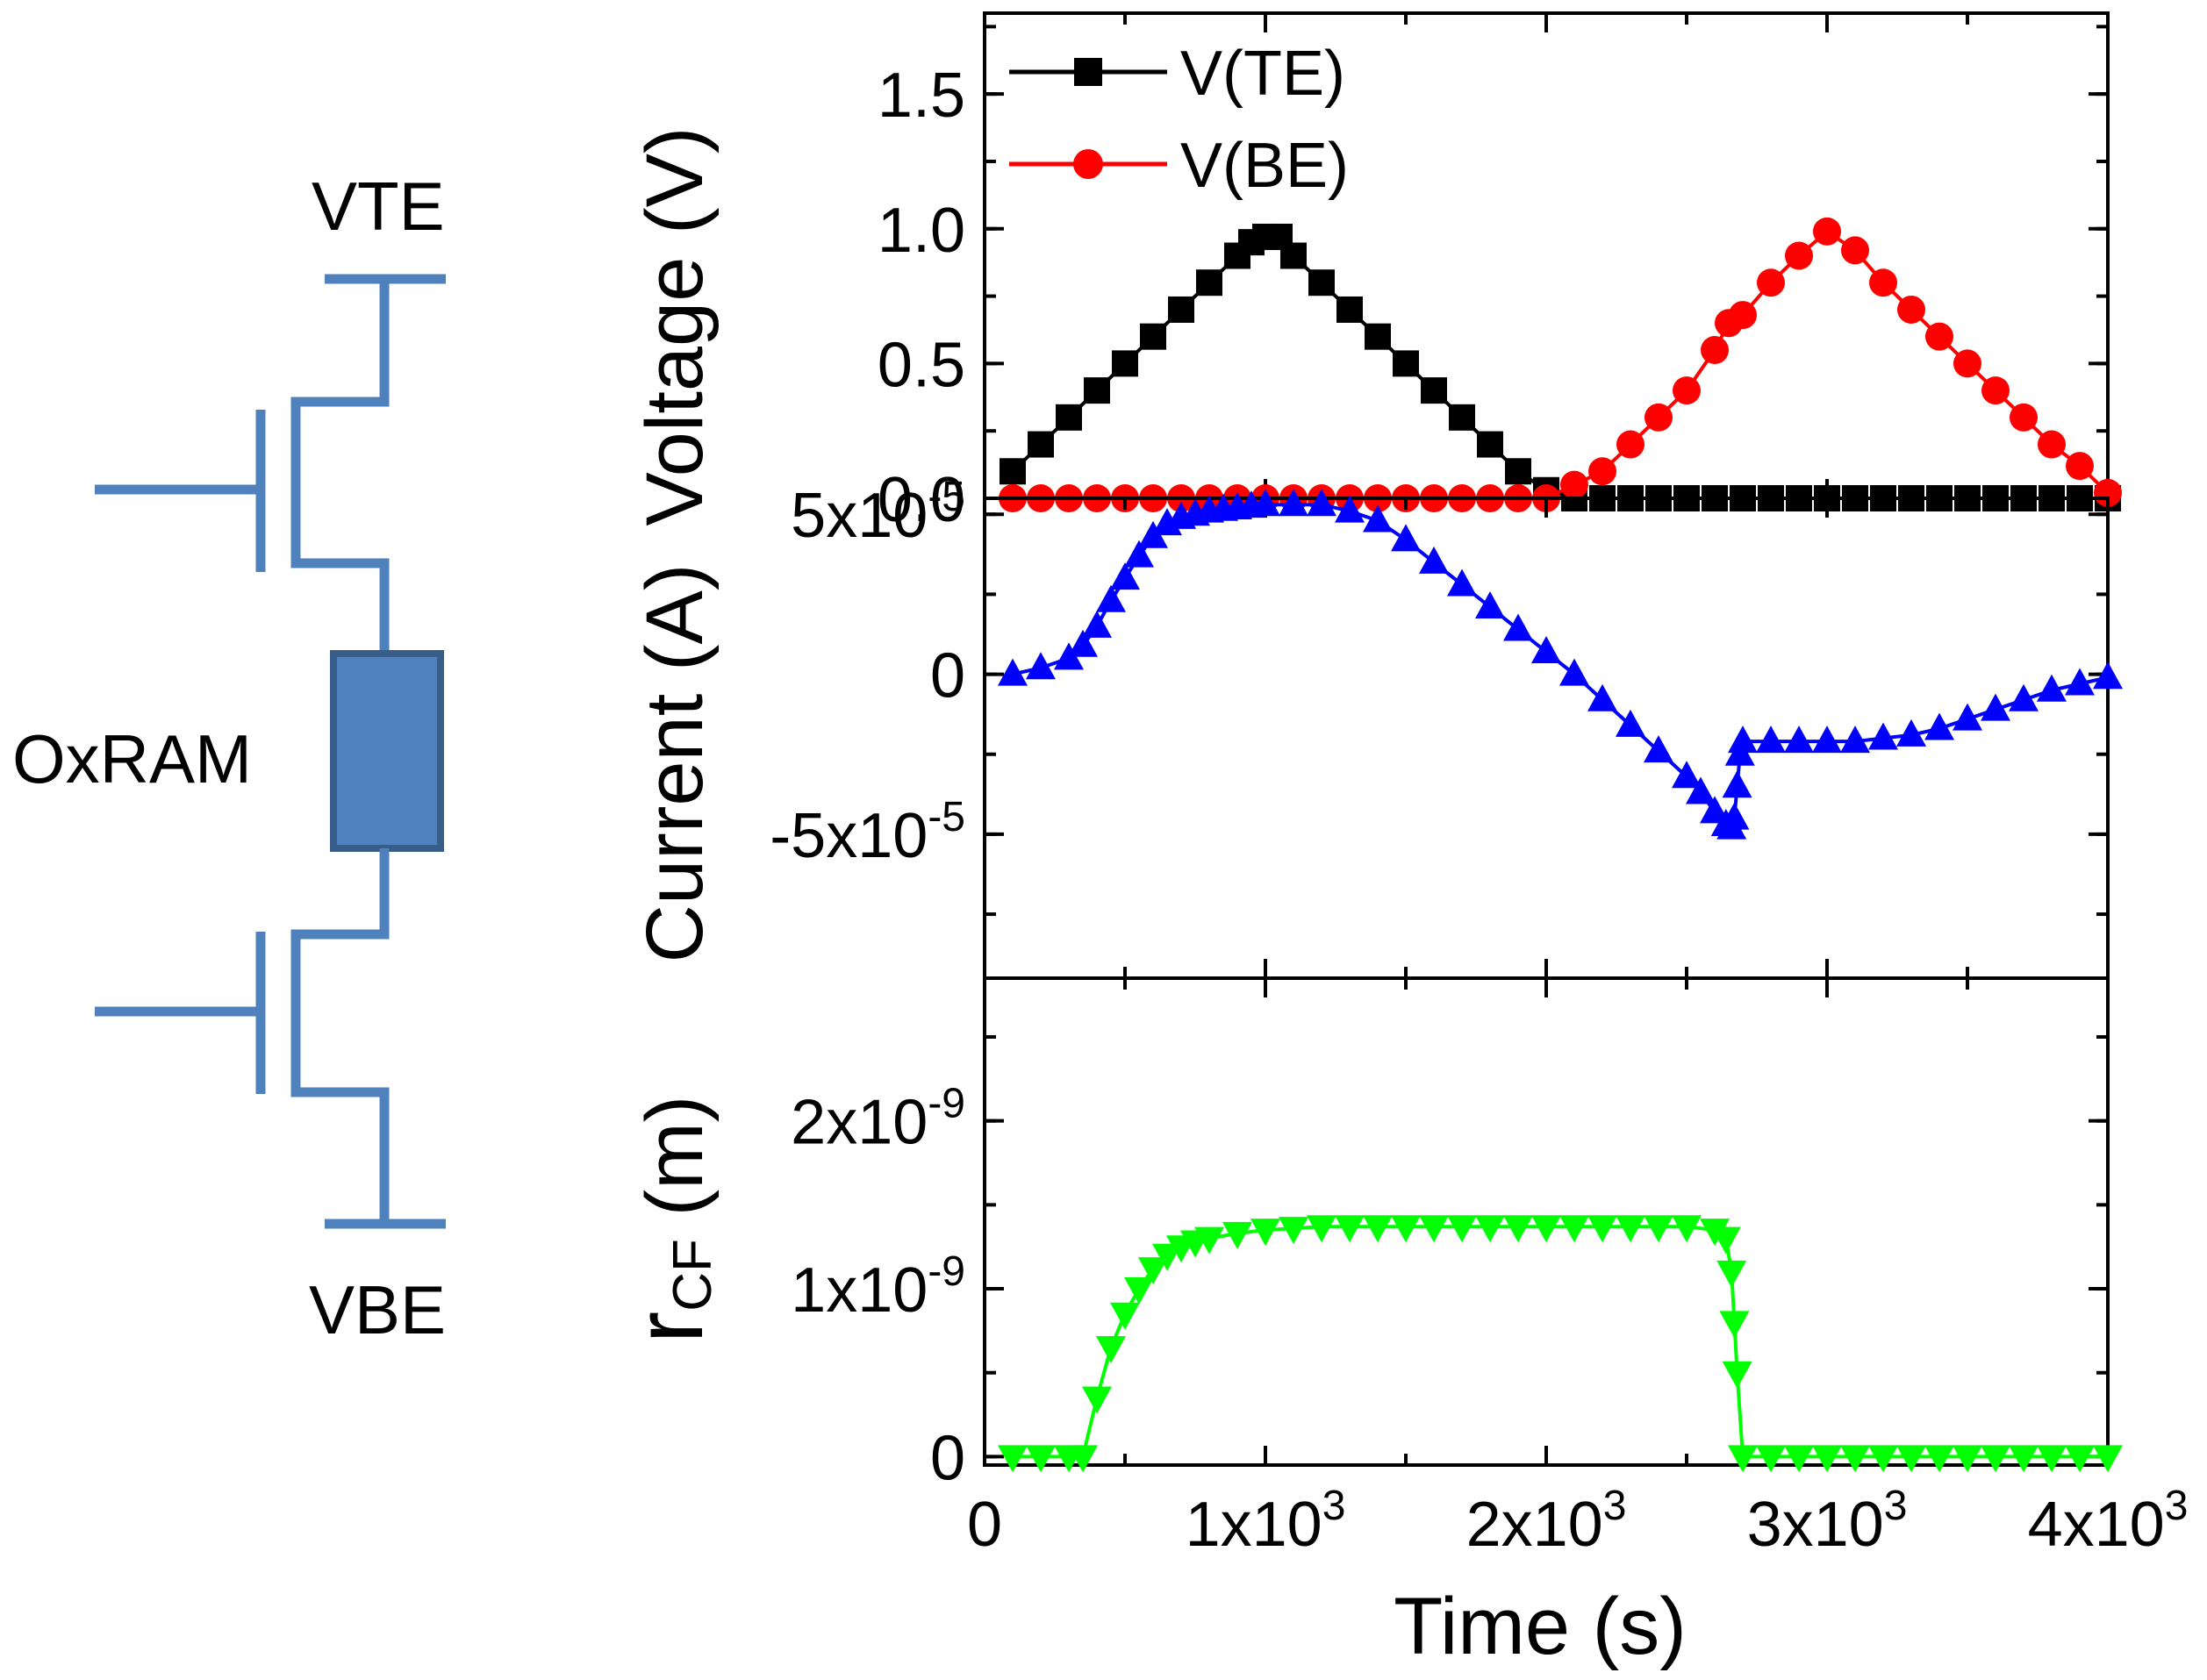 Image resolution: width=2207 pixels, height=1680 pixels. I want to click on current-ytick-label: 0, so click(947, 676).